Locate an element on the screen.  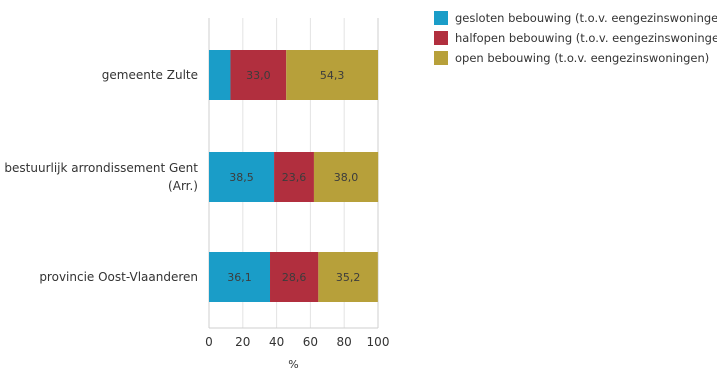
bar-value-label: 28,6 is located at coordinates (294, 277).